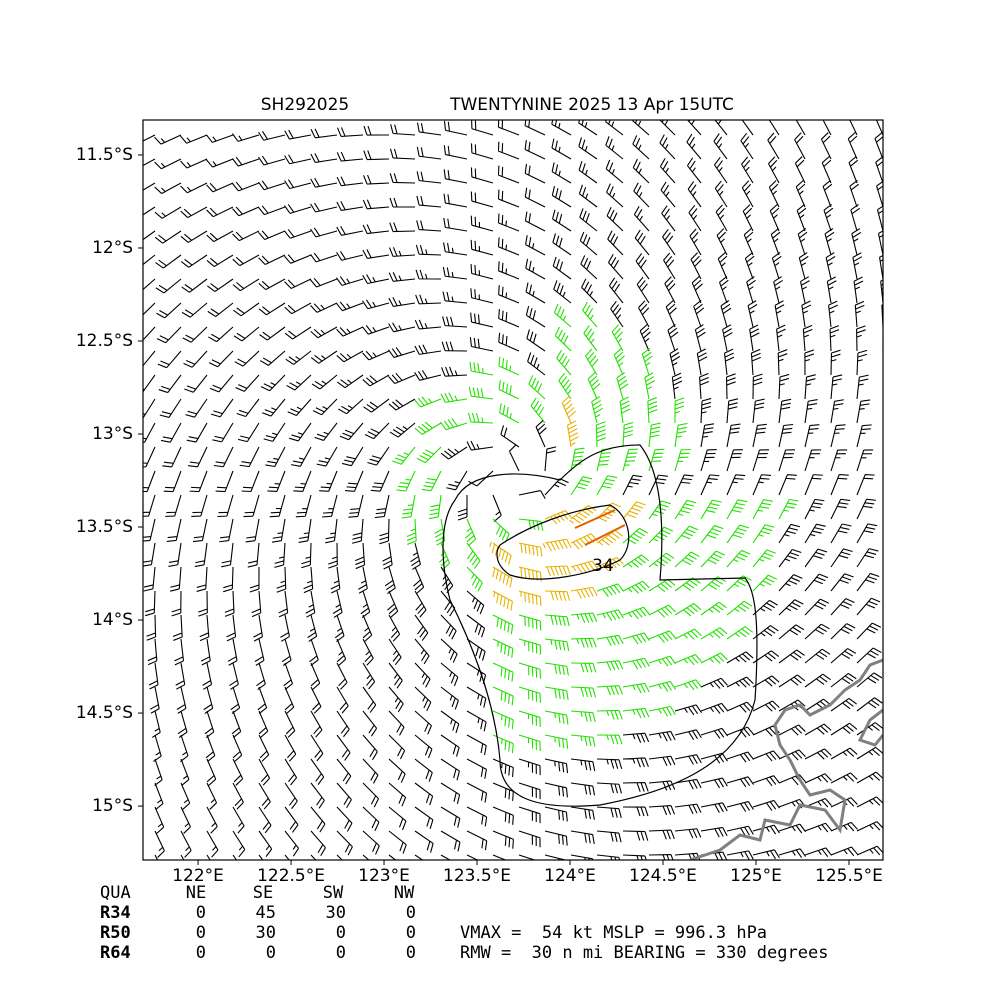 The image size is (1000, 1004). What do you see at coordinates (644, 953) in the screenshot?
I see `summary-line: RMW = 30 n mi BEARING = 330 degrees` at bounding box center [644, 953].